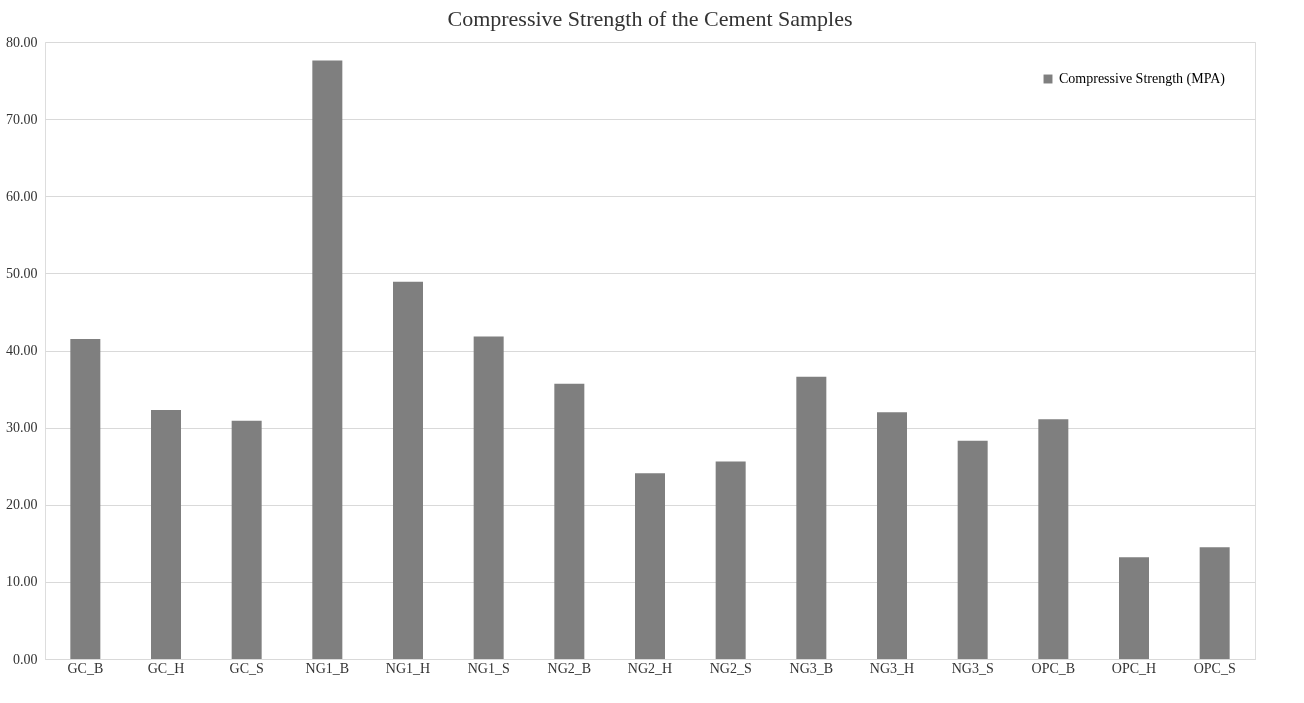  Describe the element at coordinates (22, 273) in the screenshot. I see `y-tick-label: 50.00` at that location.